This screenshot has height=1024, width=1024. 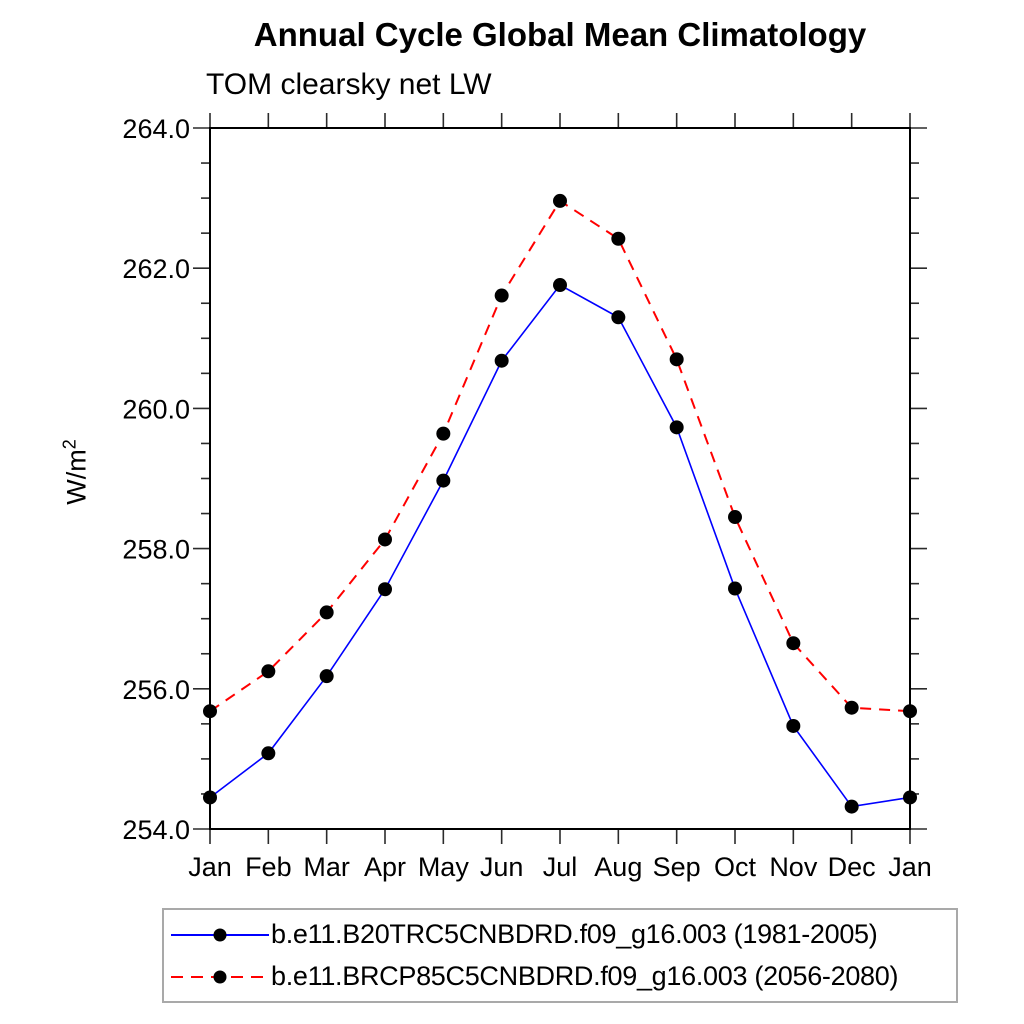 What do you see at coordinates (76, 477) in the screenshot?
I see `y-axis-title-base: W/m` at bounding box center [76, 477].